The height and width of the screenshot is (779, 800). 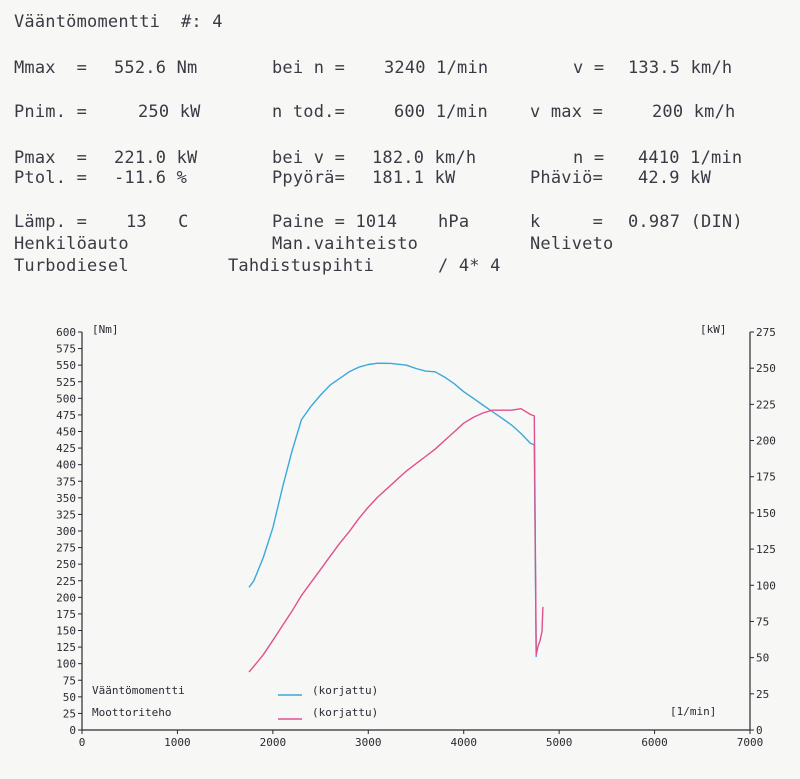 What do you see at coordinates (66, 332) in the screenshot?
I see `left-tick-label: 600` at bounding box center [66, 332].